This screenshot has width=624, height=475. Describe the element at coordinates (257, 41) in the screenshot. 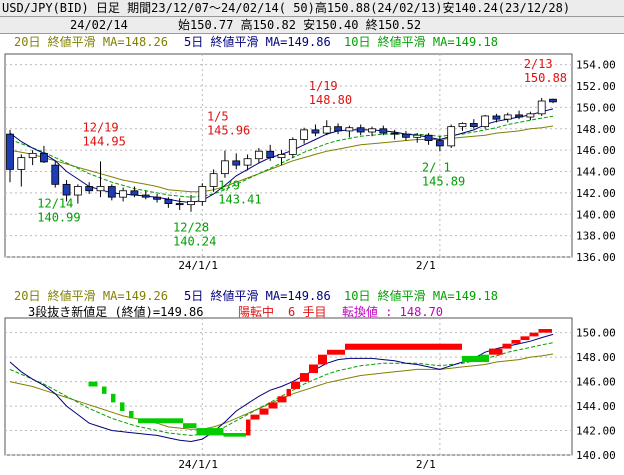

I see `price-legend-entry: 5日 終値平滑 MA=149.86` at that location.